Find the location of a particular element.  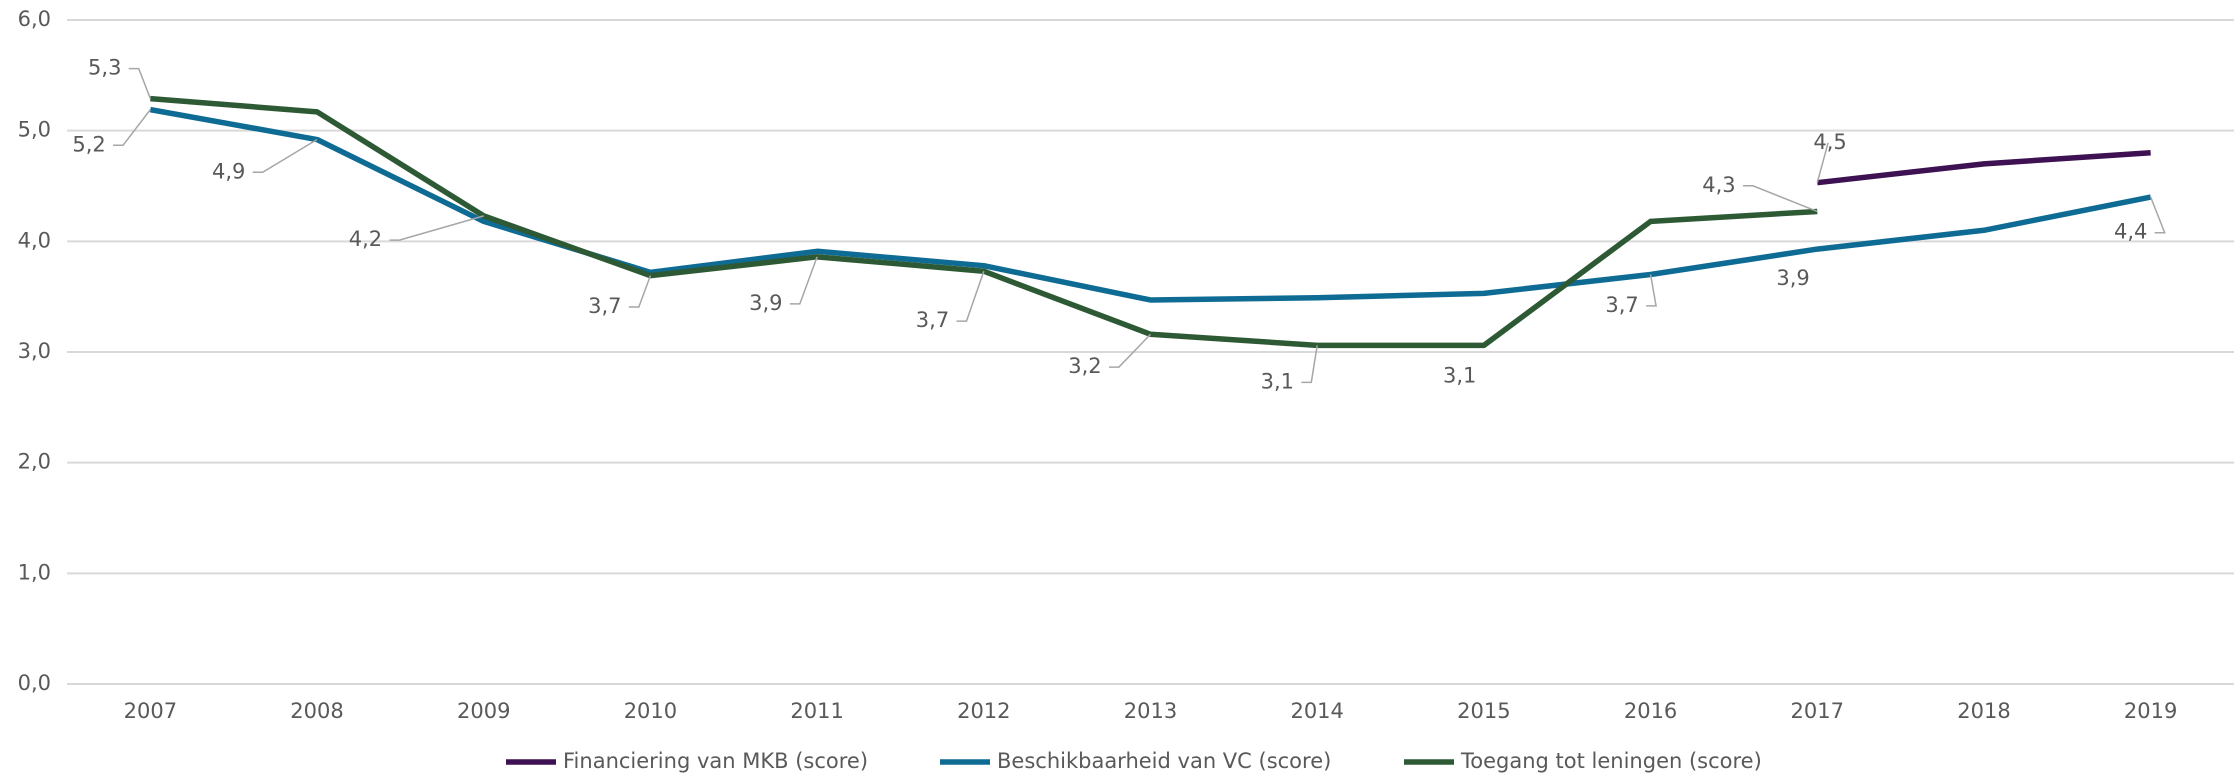

y-tick-label: 6,0 is located at coordinates (34, 19).